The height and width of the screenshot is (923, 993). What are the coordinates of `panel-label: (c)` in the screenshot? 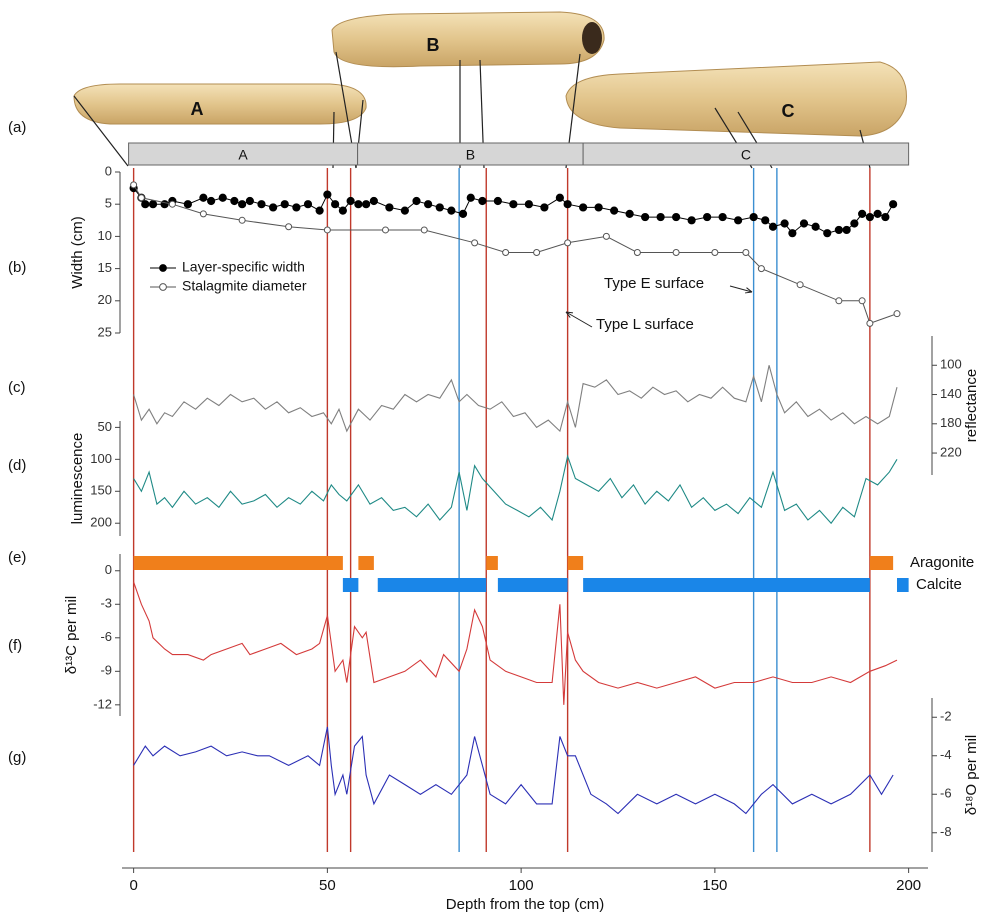 It's located at (17, 387).